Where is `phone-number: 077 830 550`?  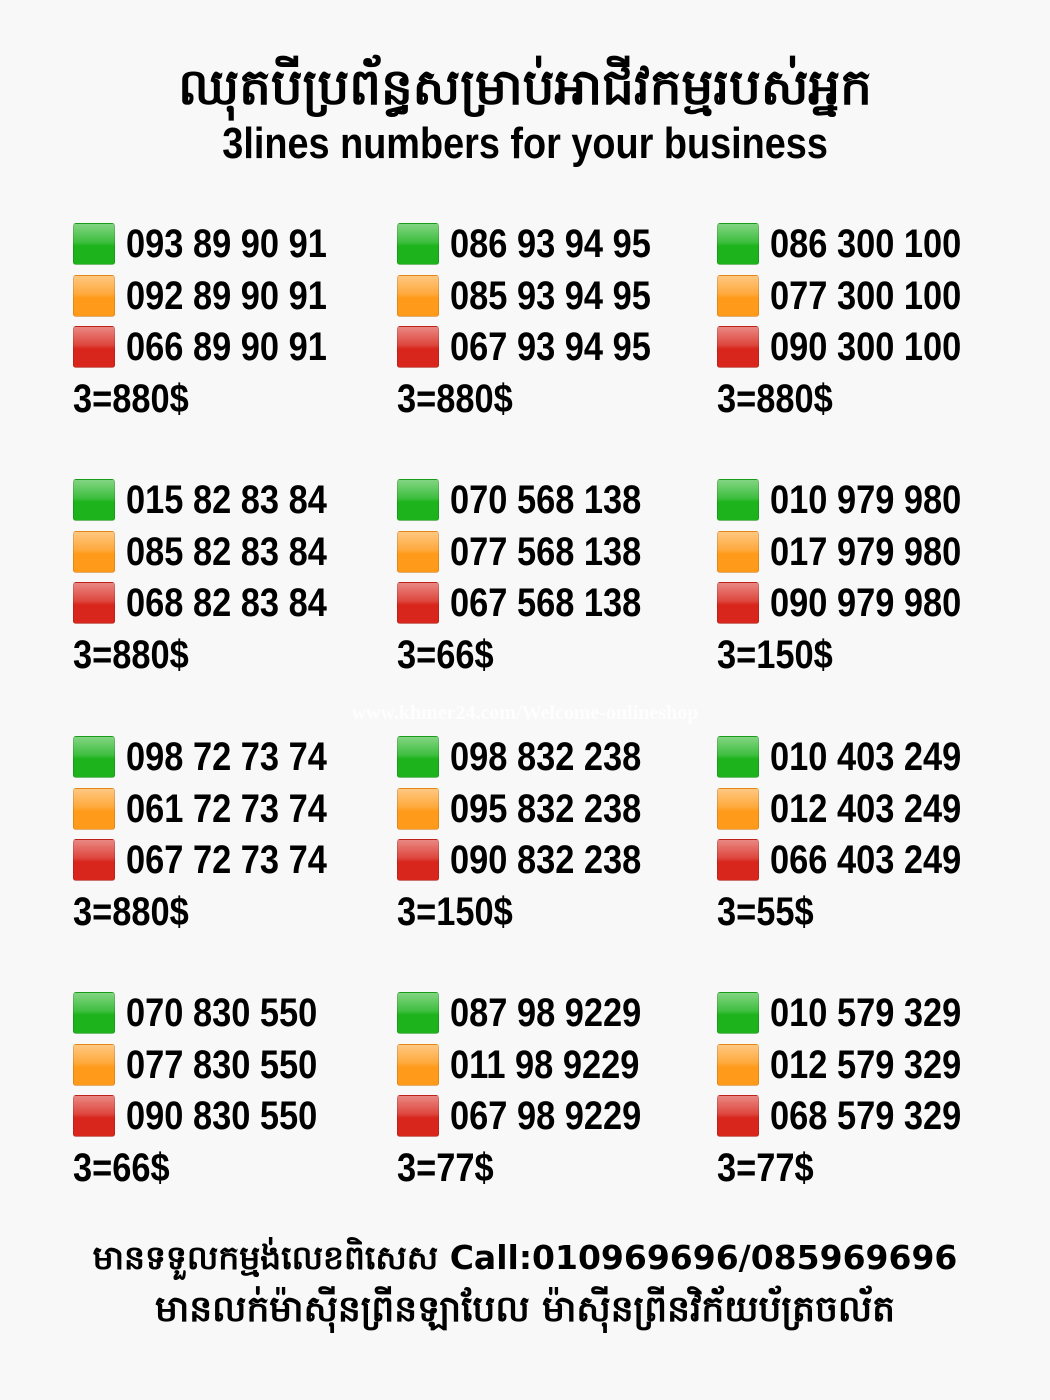 phone-number: 077 830 550 is located at coordinates (222, 1064).